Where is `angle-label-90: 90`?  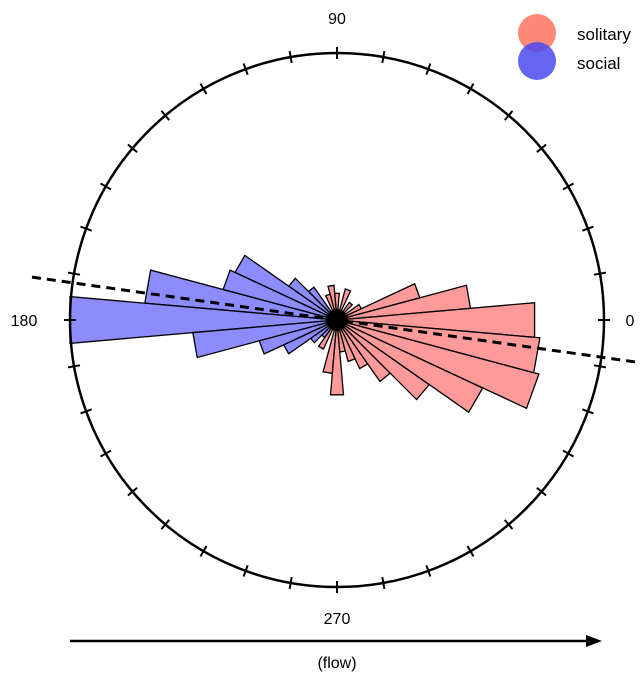 angle-label-90: 90 is located at coordinates (337, 19).